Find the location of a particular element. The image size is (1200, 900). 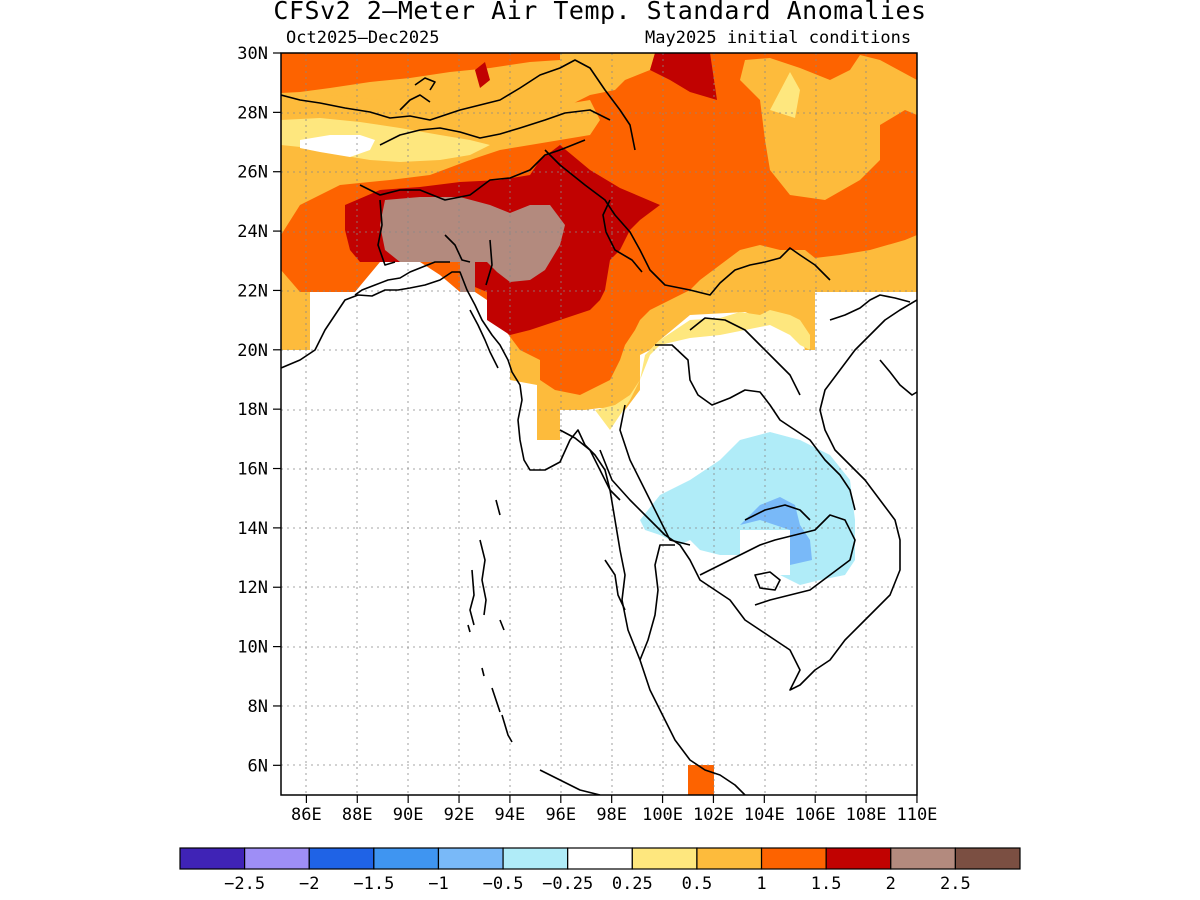

lat-label: 8N is located at coordinates (258, 707).